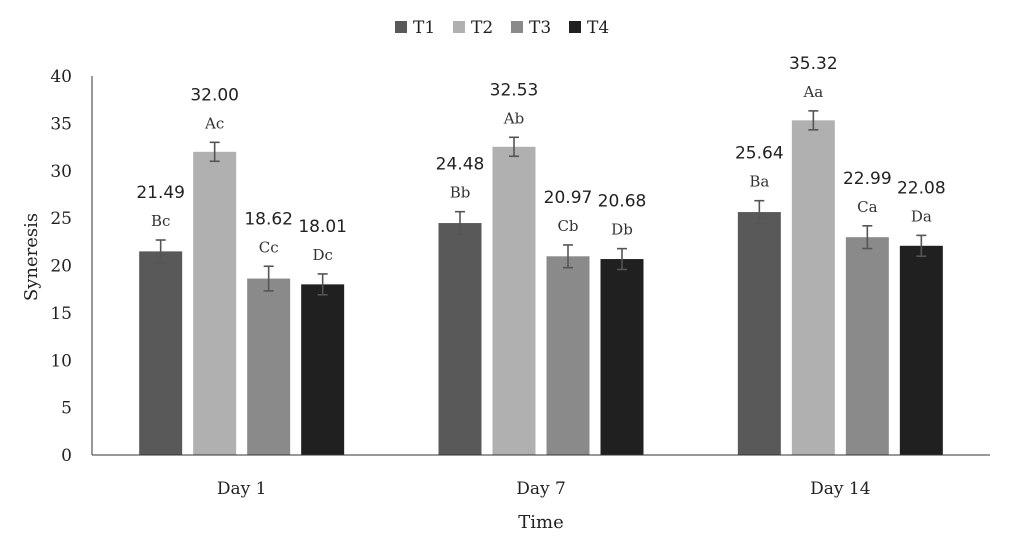 This screenshot has height=545, width=1014. Describe the element at coordinates (61, 219) in the screenshot. I see `y-tick-label: 25` at that location.